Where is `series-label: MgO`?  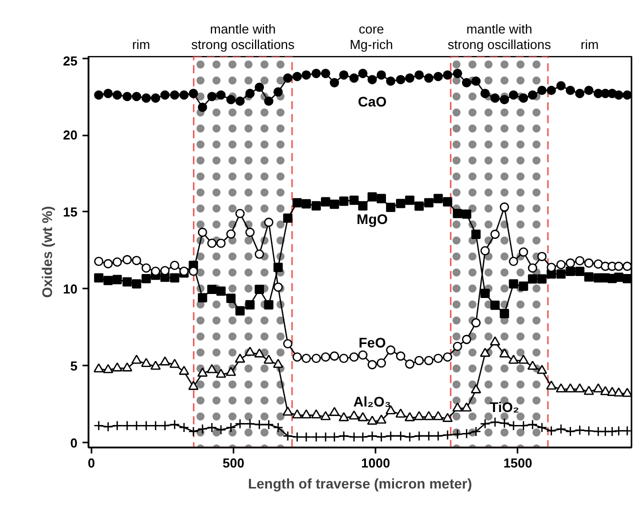
series-label: MgO is located at coordinates (372, 218).